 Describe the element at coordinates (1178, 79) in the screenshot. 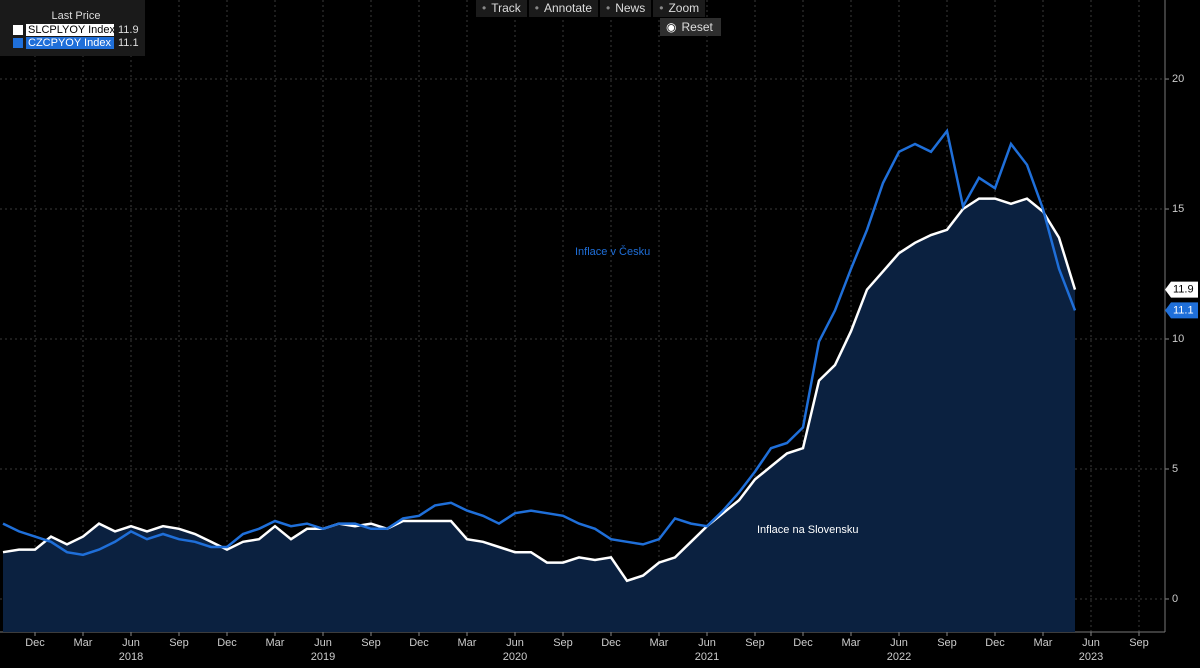

I see `y-tick-label: 20` at that location.